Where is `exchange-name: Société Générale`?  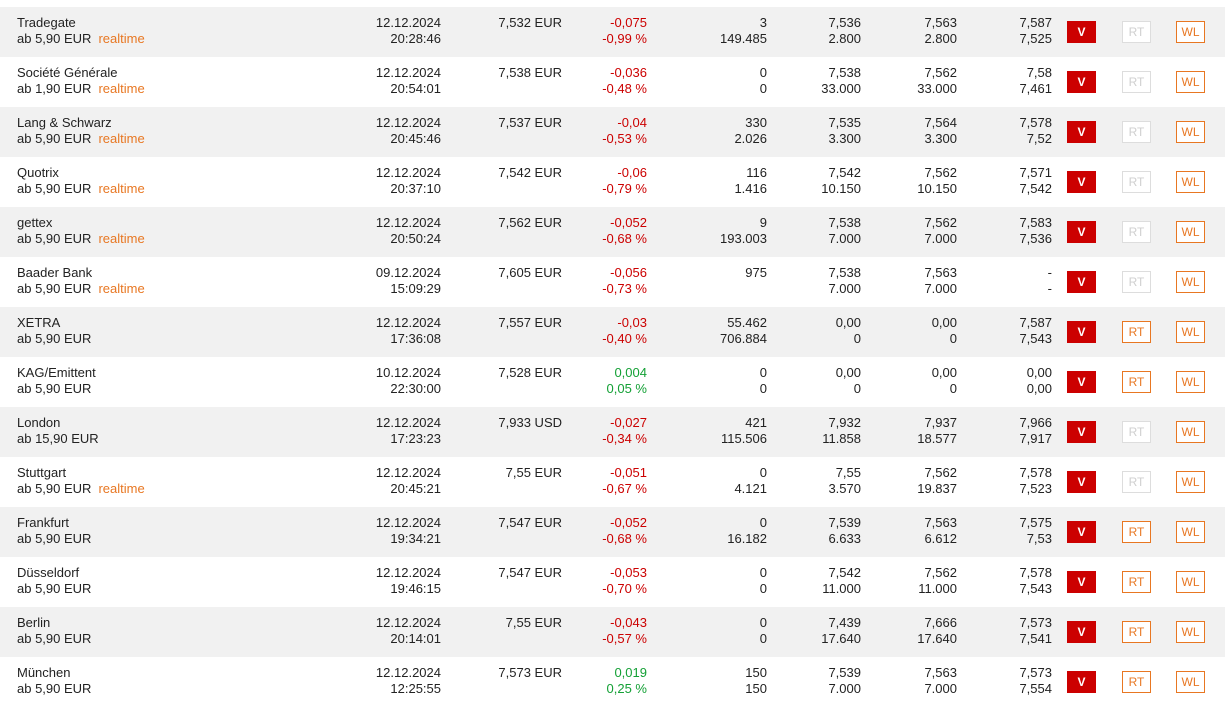 exchange-name: Société Générale is located at coordinates (67, 72).